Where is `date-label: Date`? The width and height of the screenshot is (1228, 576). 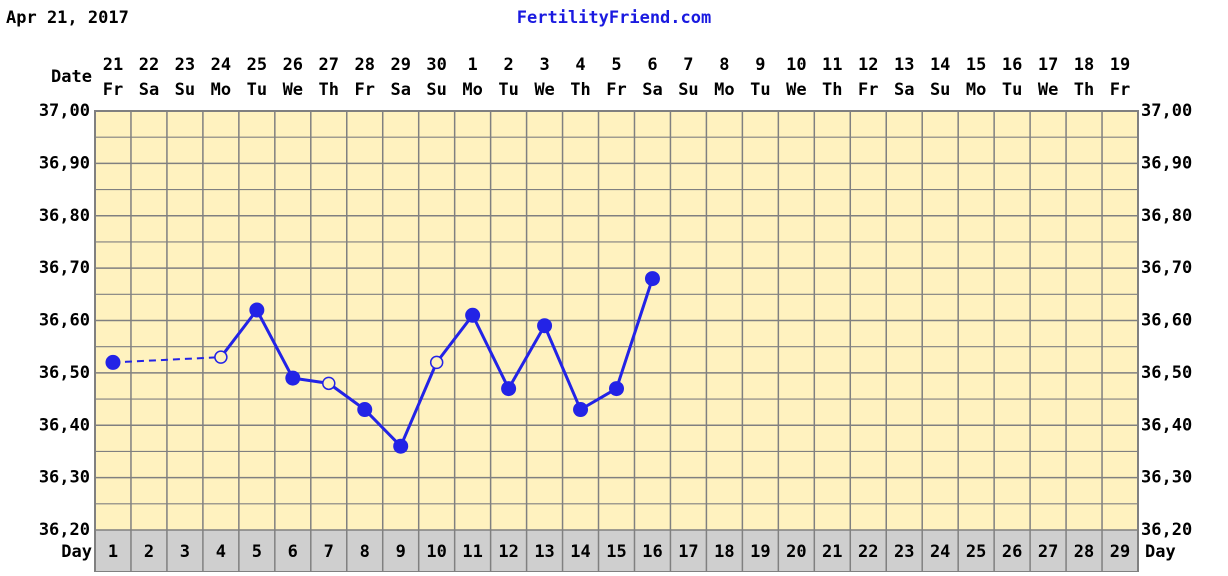
date-label: Date is located at coordinates (71, 77).